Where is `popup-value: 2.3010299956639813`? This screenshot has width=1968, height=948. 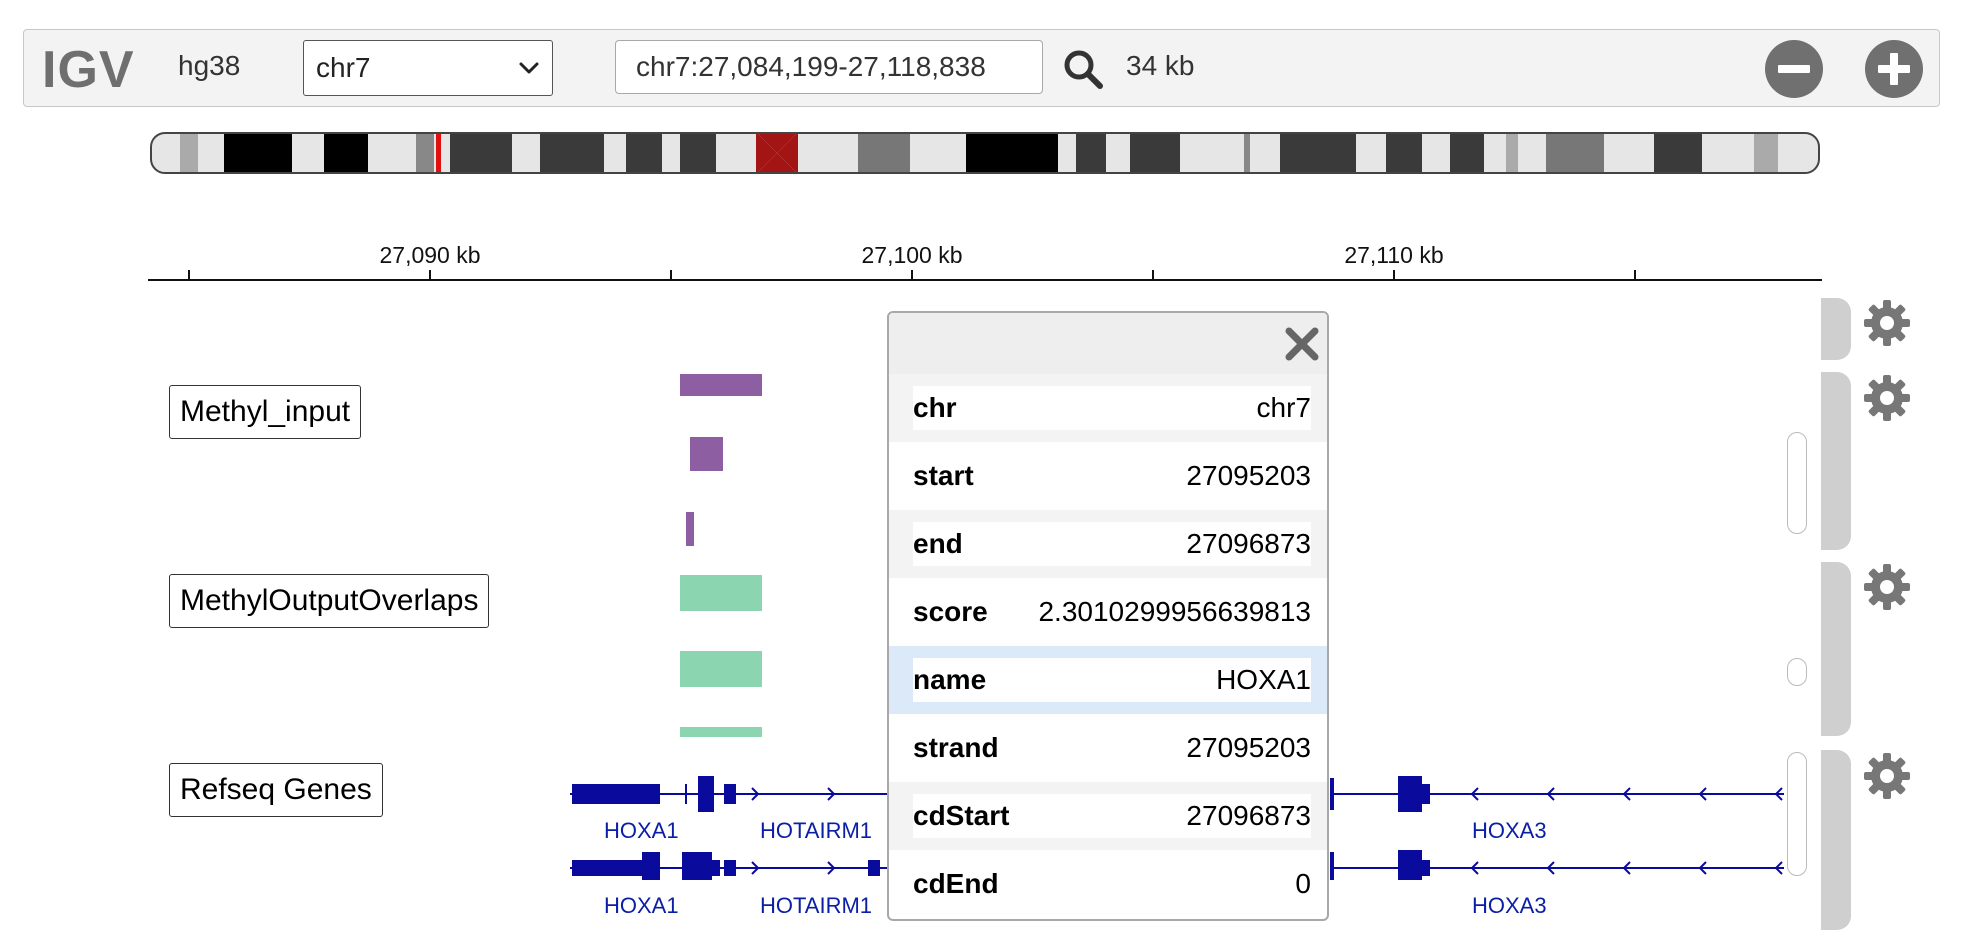
popup-value: 2.3010299956639813 is located at coordinates (1174, 611).